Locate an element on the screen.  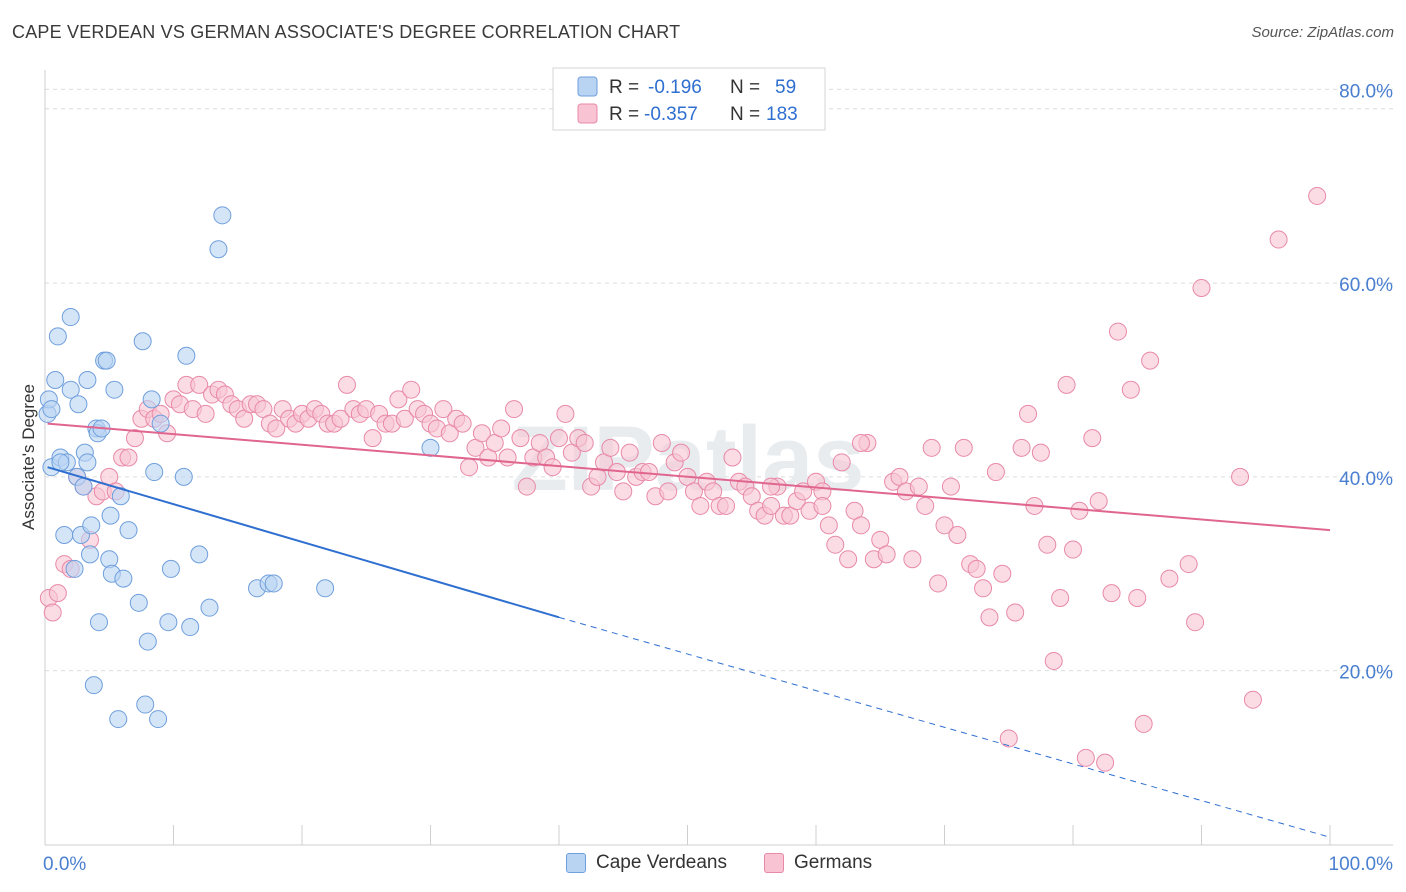
y-tick-label: 60.0% is located at coordinates (1366, 285).